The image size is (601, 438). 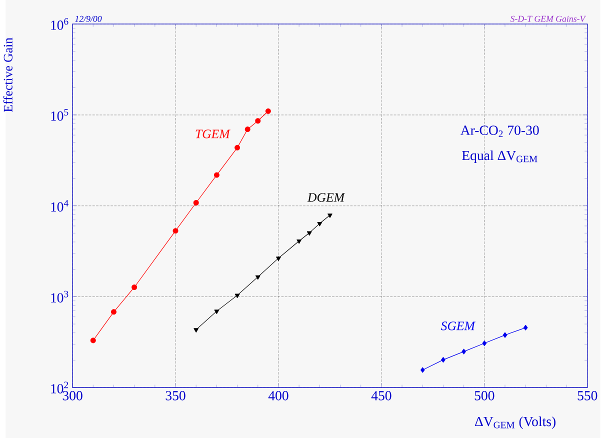 What do you see at coordinates (326, 197) in the screenshot?
I see `series-label: DGEM` at bounding box center [326, 197].